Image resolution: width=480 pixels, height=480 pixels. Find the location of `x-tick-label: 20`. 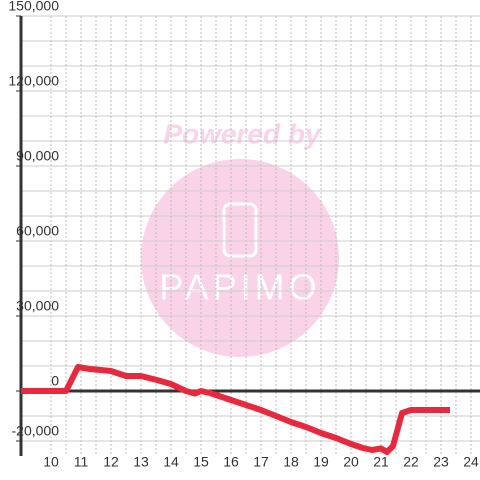

x-tick-label: 20 is located at coordinates (351, 462).